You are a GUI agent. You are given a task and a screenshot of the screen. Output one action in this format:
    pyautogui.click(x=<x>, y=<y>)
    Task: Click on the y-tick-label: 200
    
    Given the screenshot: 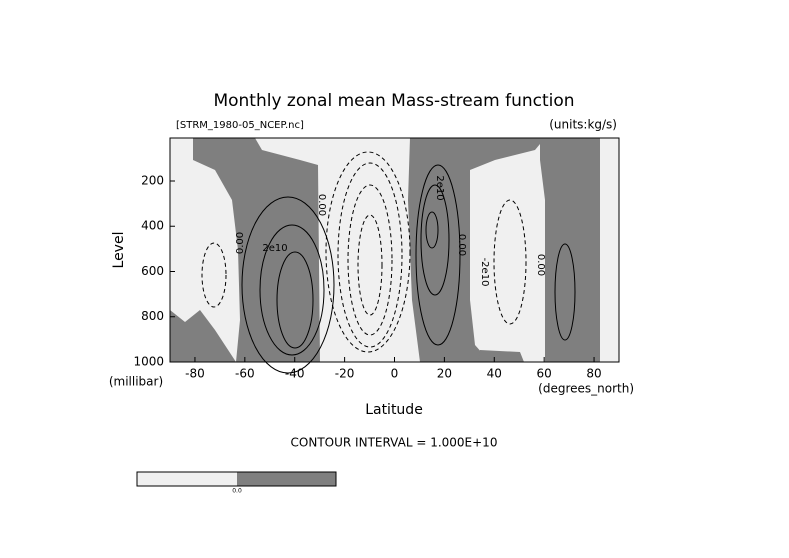 What is the action you would take?
    pyautogui.click(x=152, y=180)
    